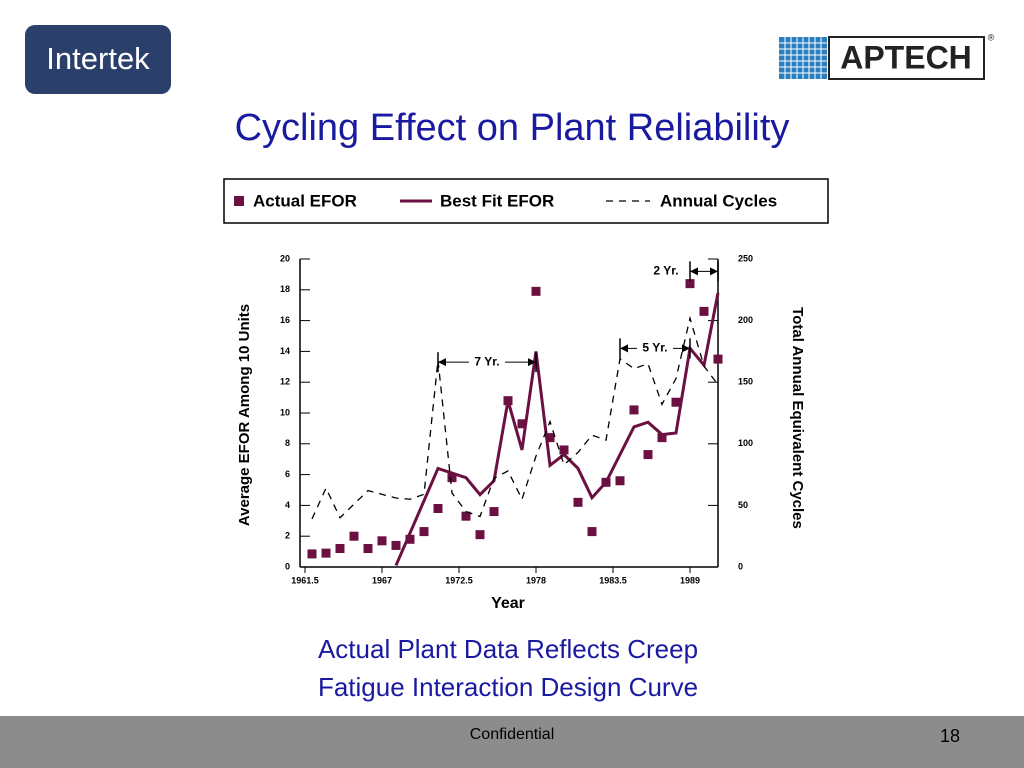 This screenshot has height=768, width=1024. I want to click on y-tick-label: 14, so click(285, 351).